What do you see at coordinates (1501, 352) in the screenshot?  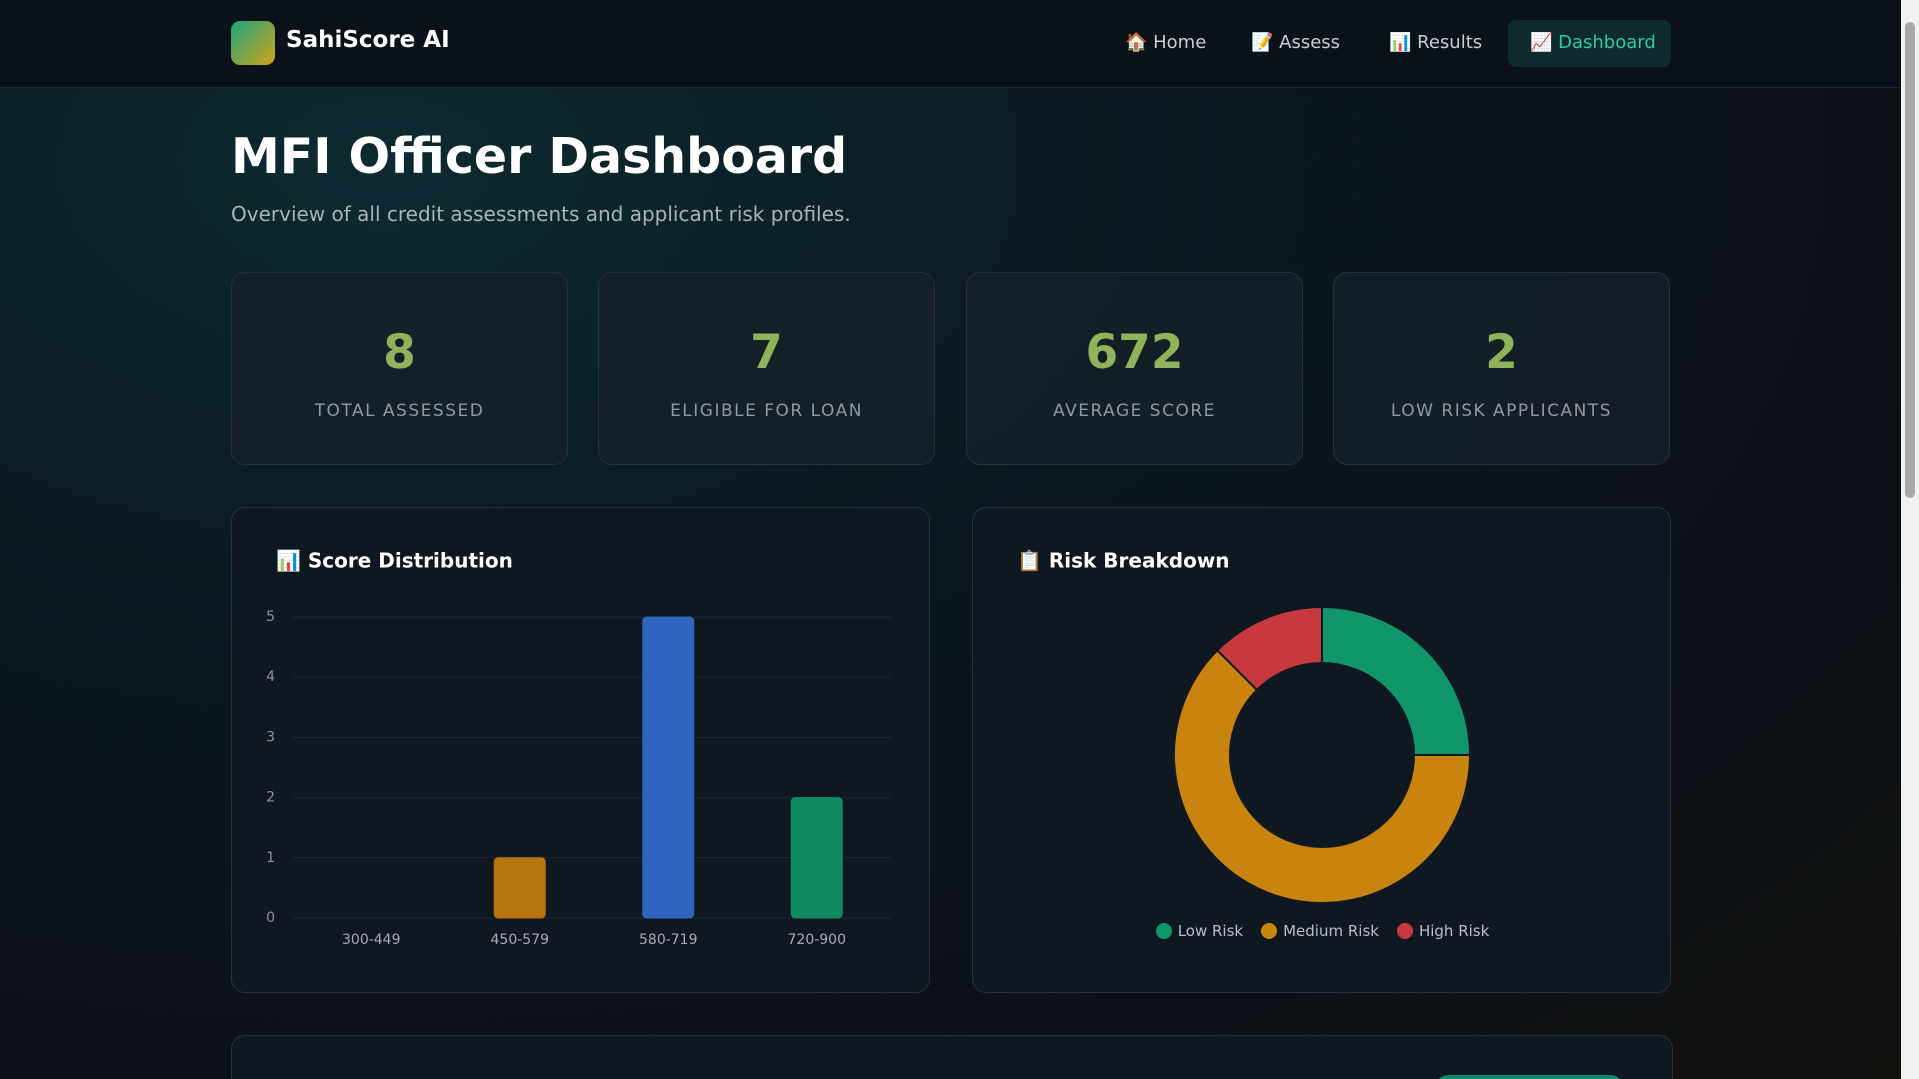 I see `stat-value: 2` at bounding box center [1501, 352].